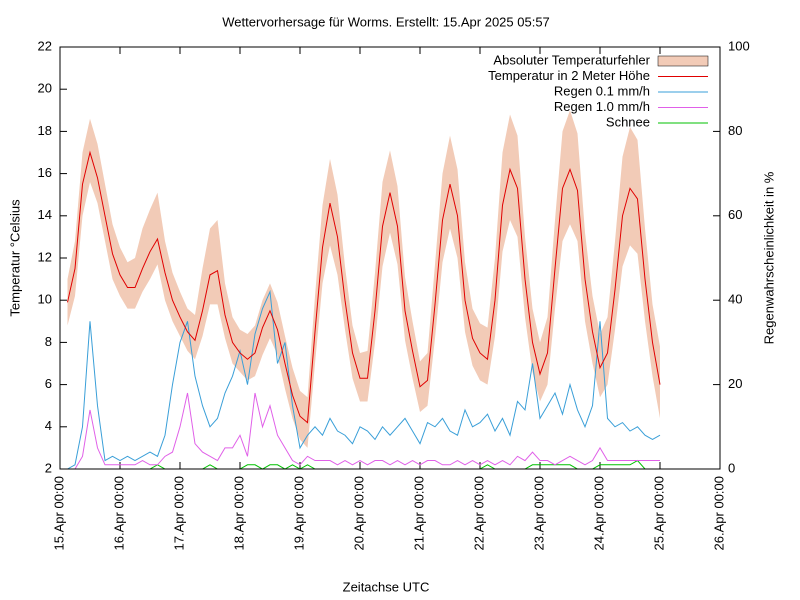 The height and width of the screenshot is (600, 800). I want to click on y-tick-label: 16, so click(45, 172).